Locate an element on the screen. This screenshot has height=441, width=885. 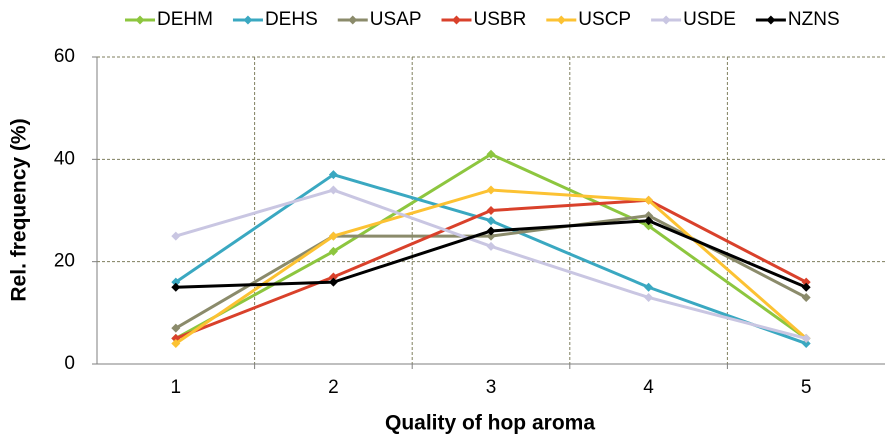
legend-label: DEHM is located at coordinates (185, 19).